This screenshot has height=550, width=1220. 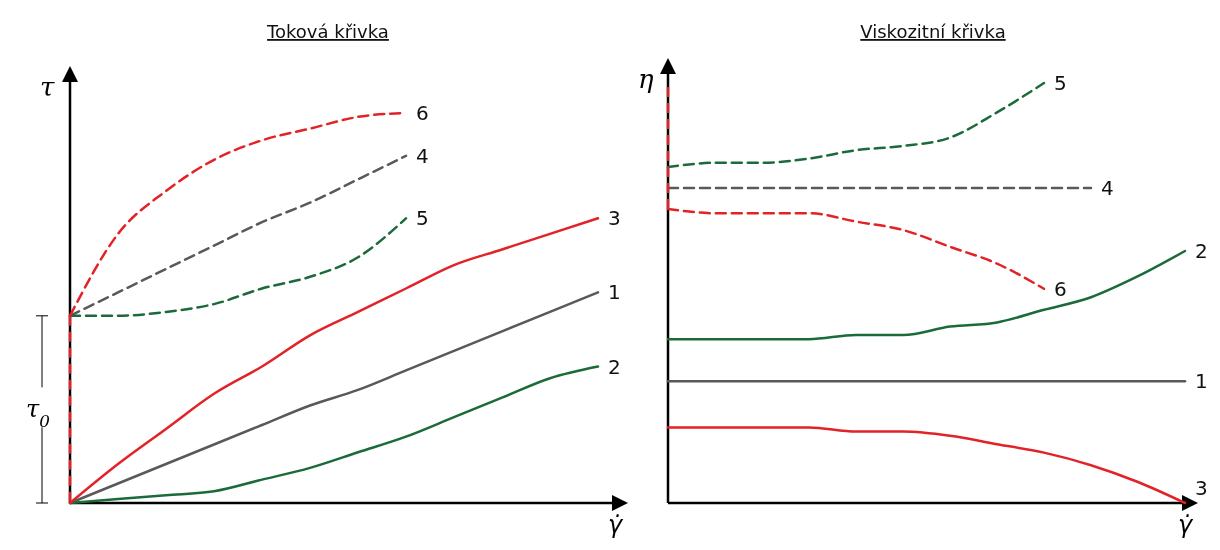 I want to click on chart-title: Toková křivka, so click(x=327, y=31).